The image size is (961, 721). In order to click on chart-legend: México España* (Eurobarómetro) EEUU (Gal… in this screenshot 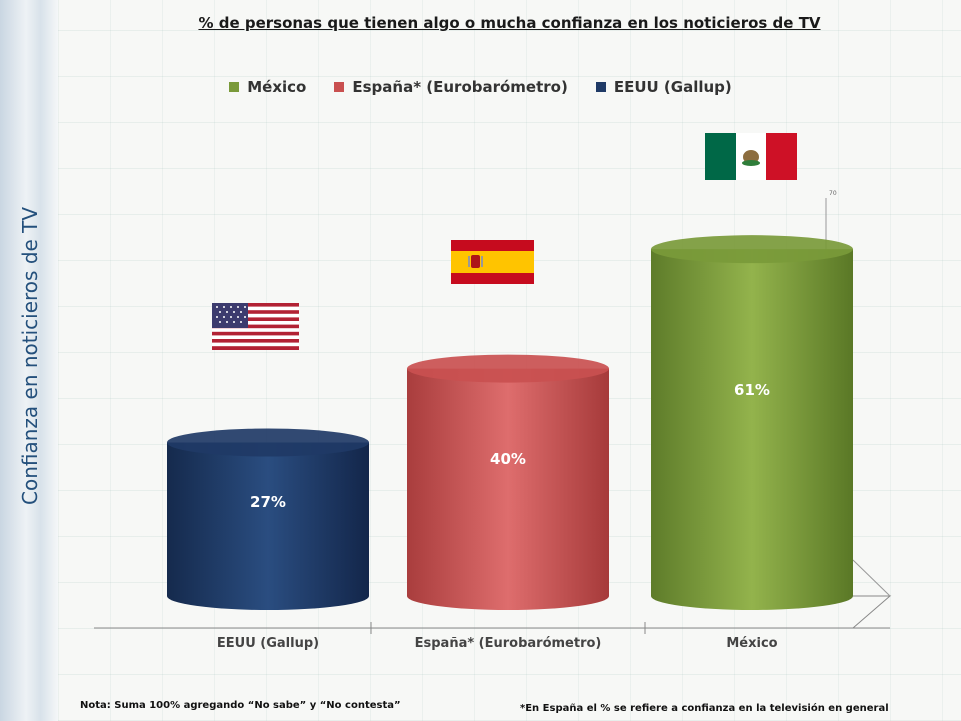, I will do `click(480, 87)`.